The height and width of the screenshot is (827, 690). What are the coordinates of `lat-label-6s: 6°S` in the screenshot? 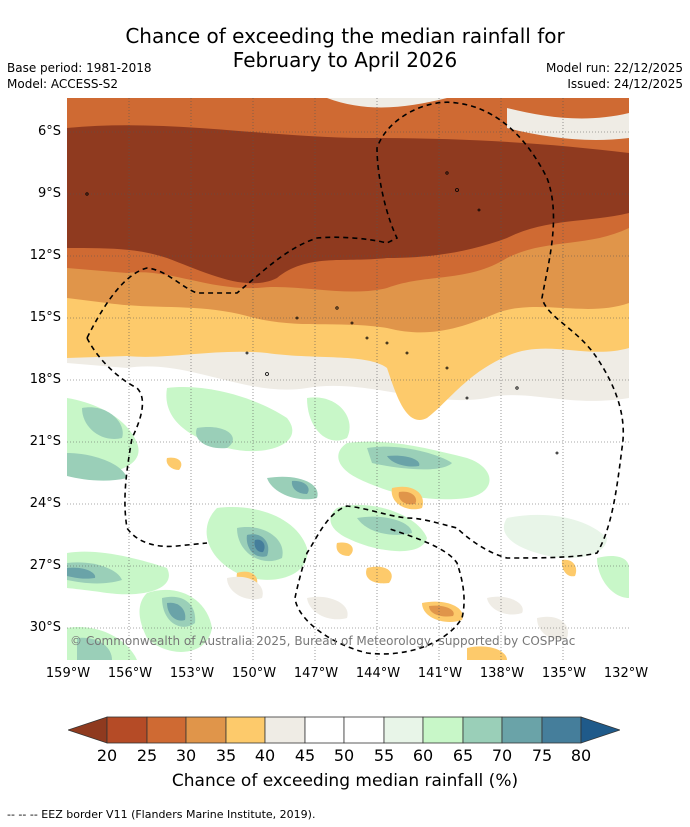 It's located at (49, 131).